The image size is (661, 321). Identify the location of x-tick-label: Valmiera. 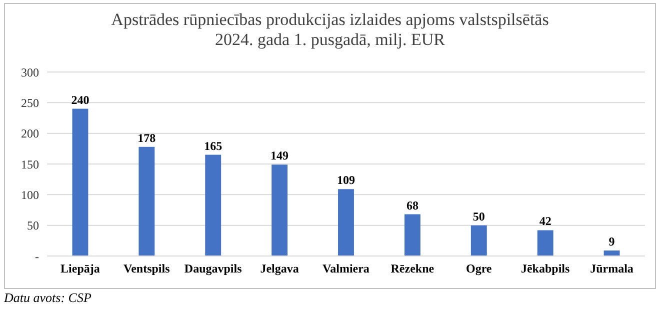
(346, 269).